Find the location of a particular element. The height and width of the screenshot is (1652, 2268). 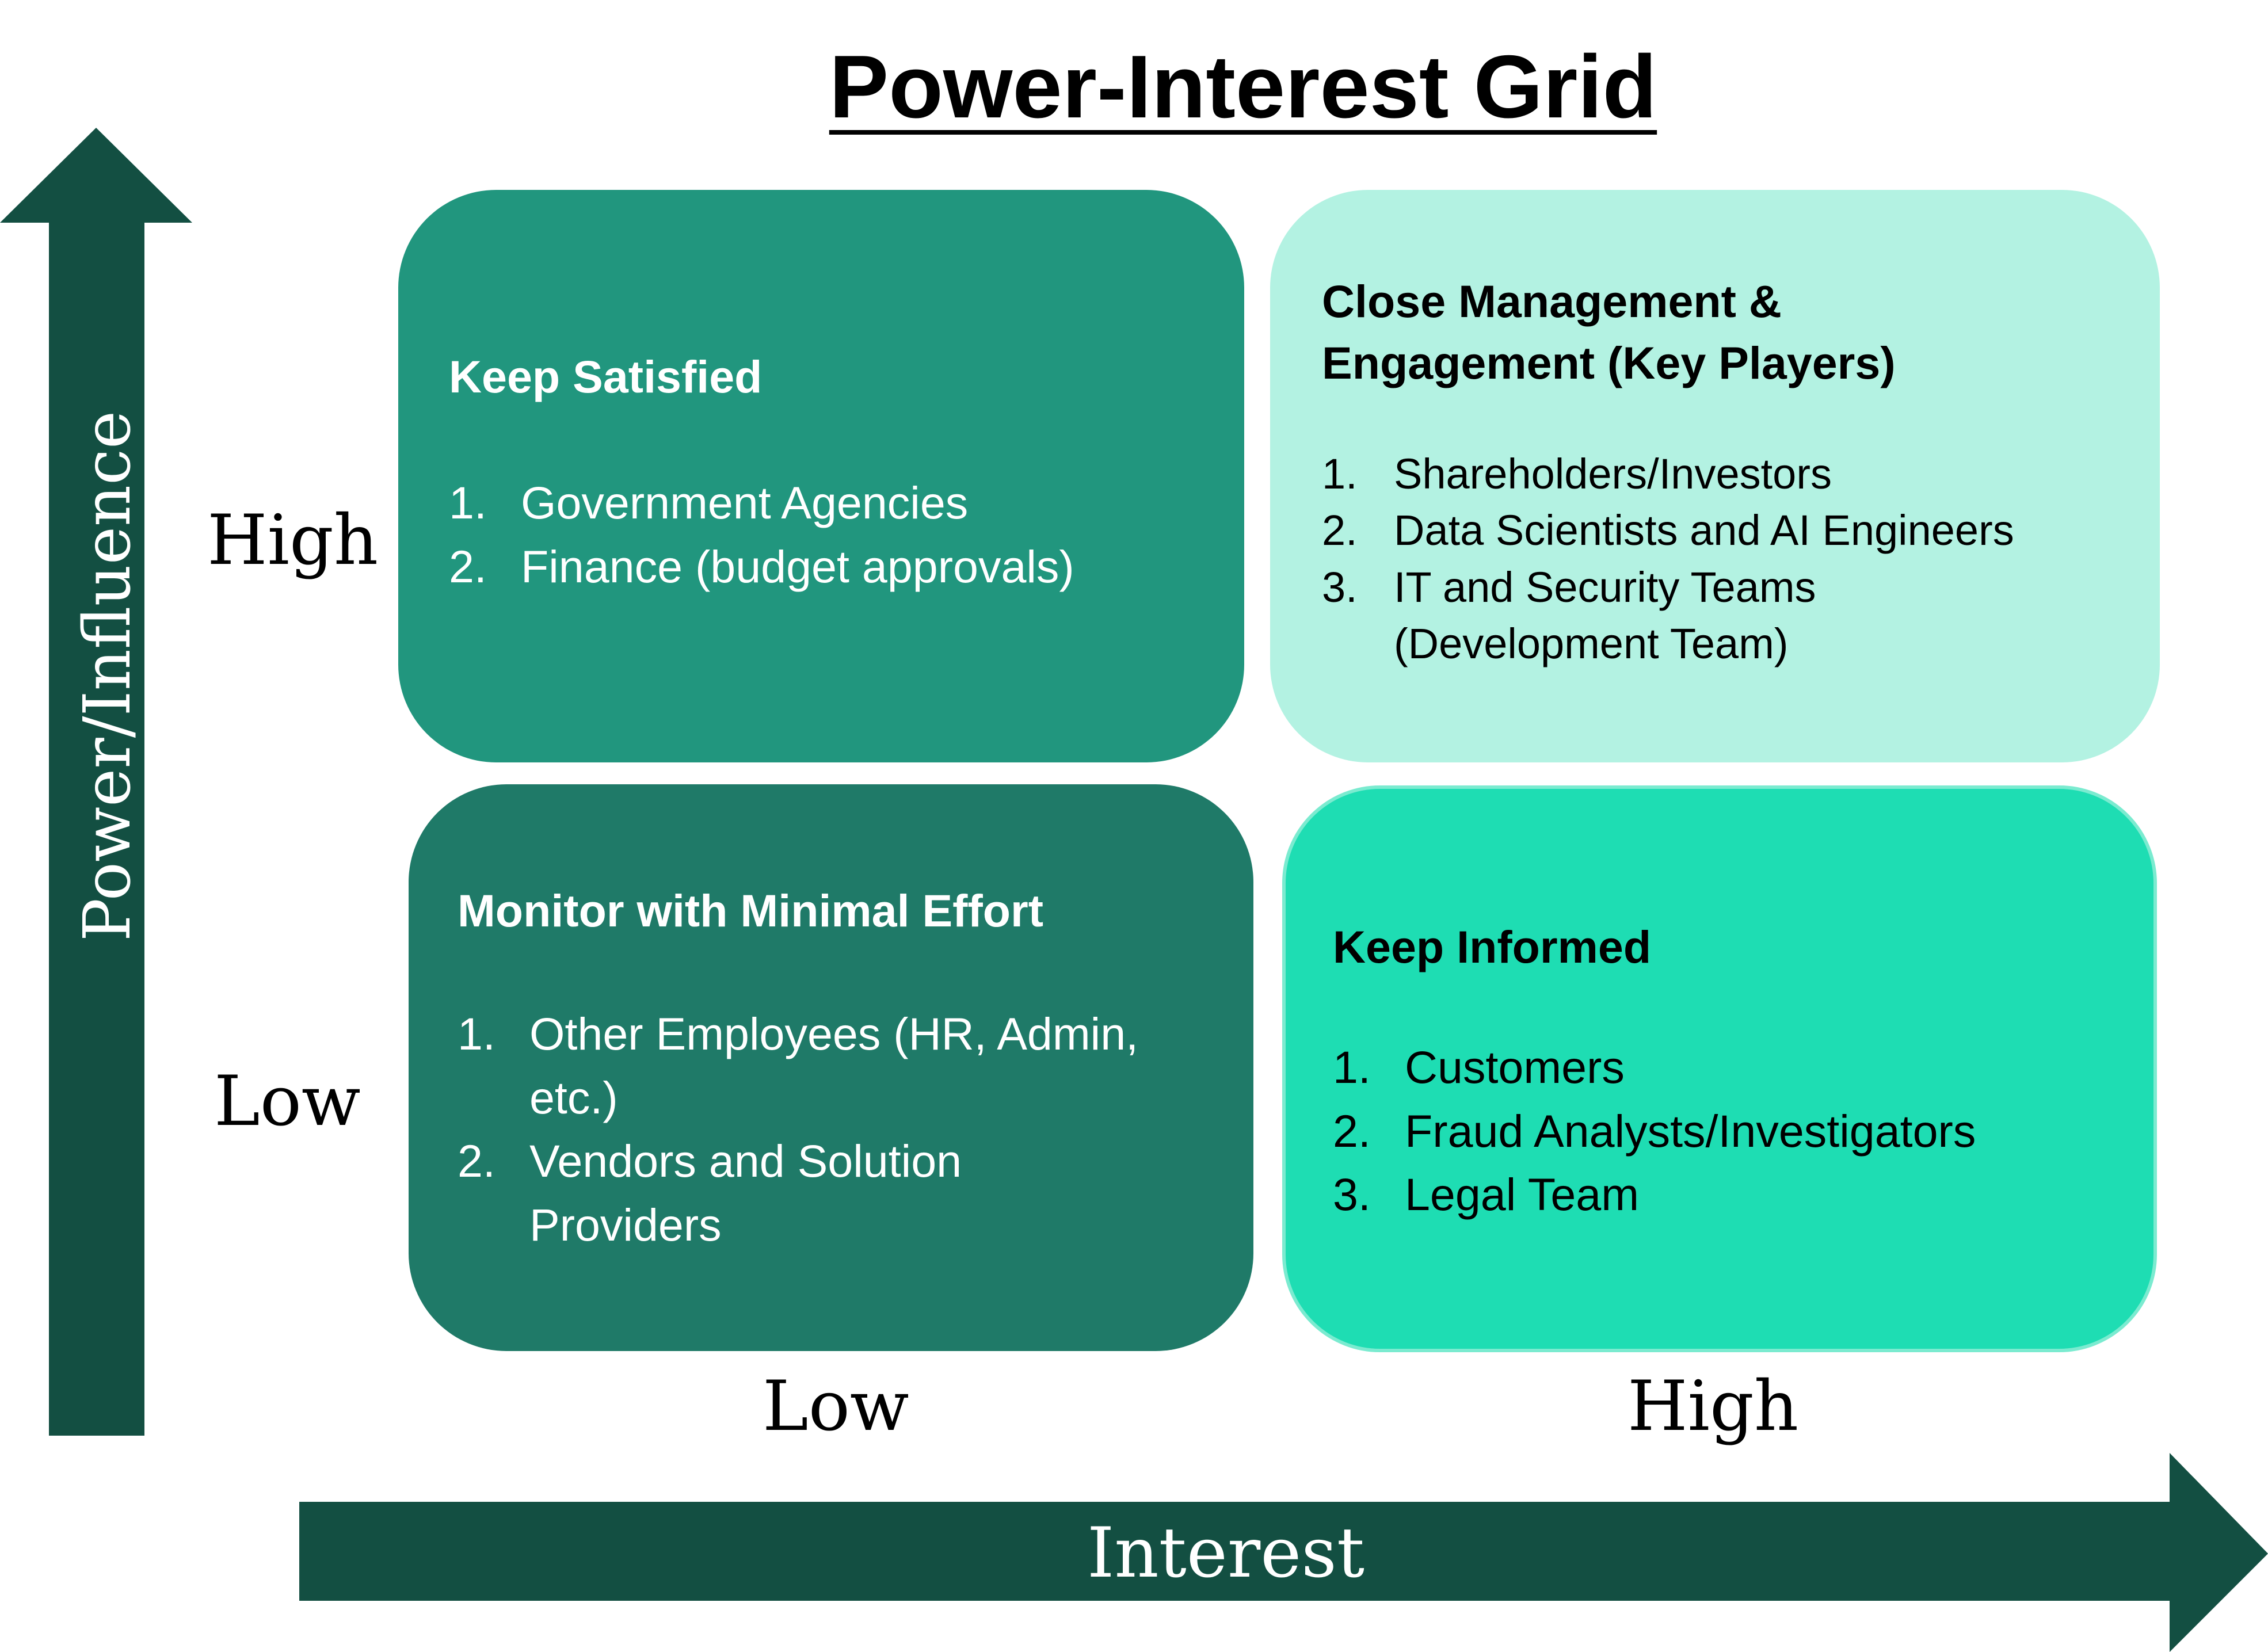

list-item-text: Shareholders/Investors is located at coordinates (1613, 473).